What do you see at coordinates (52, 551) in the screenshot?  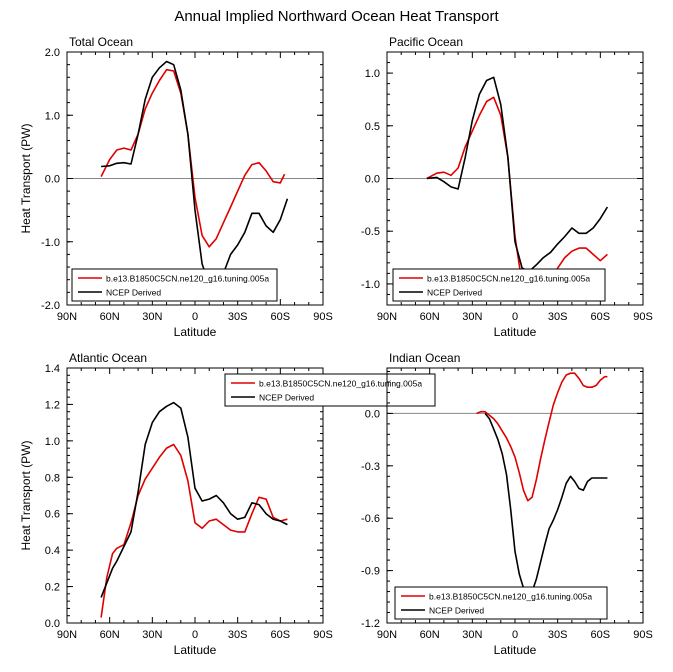 I see `y-tick-label: 0.4` at bounding box center [52, 551].